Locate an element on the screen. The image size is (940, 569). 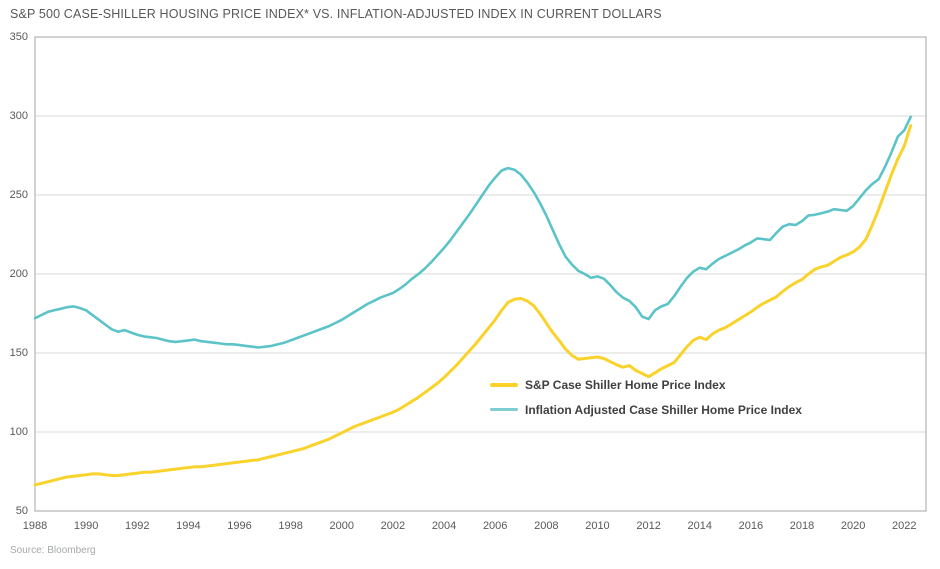
x-tick-label: 1988 is located at coordinates (35, 526).